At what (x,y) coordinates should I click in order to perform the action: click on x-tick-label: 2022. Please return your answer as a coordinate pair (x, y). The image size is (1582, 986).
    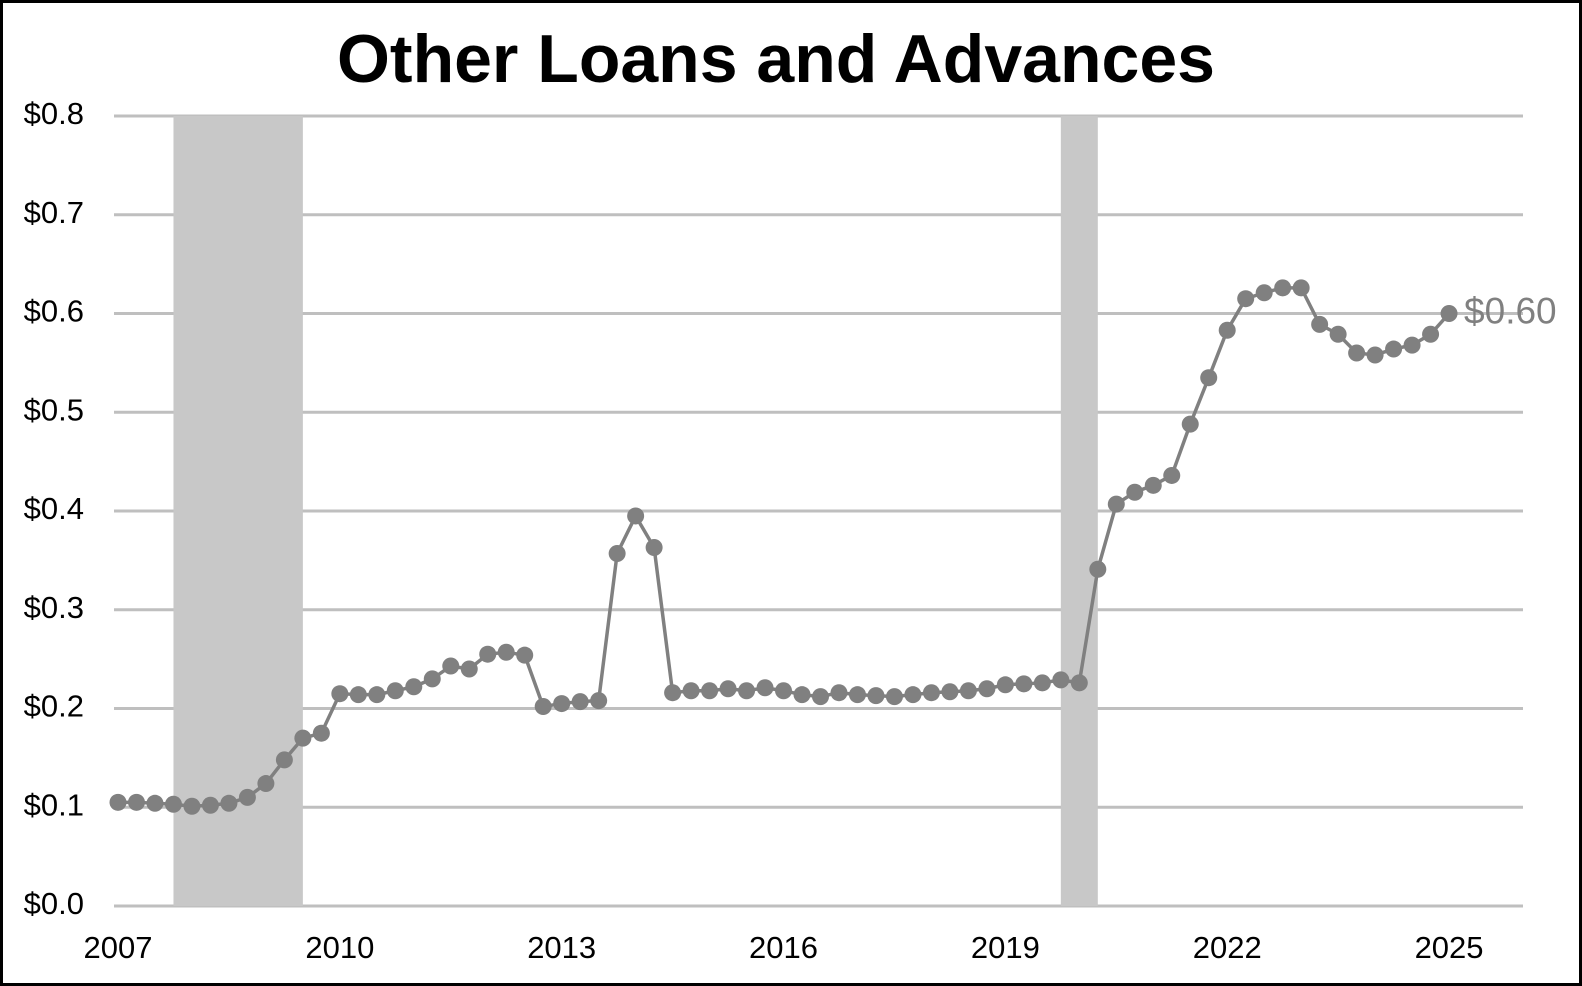
    Looking at the image, I should click on (1227, 947).